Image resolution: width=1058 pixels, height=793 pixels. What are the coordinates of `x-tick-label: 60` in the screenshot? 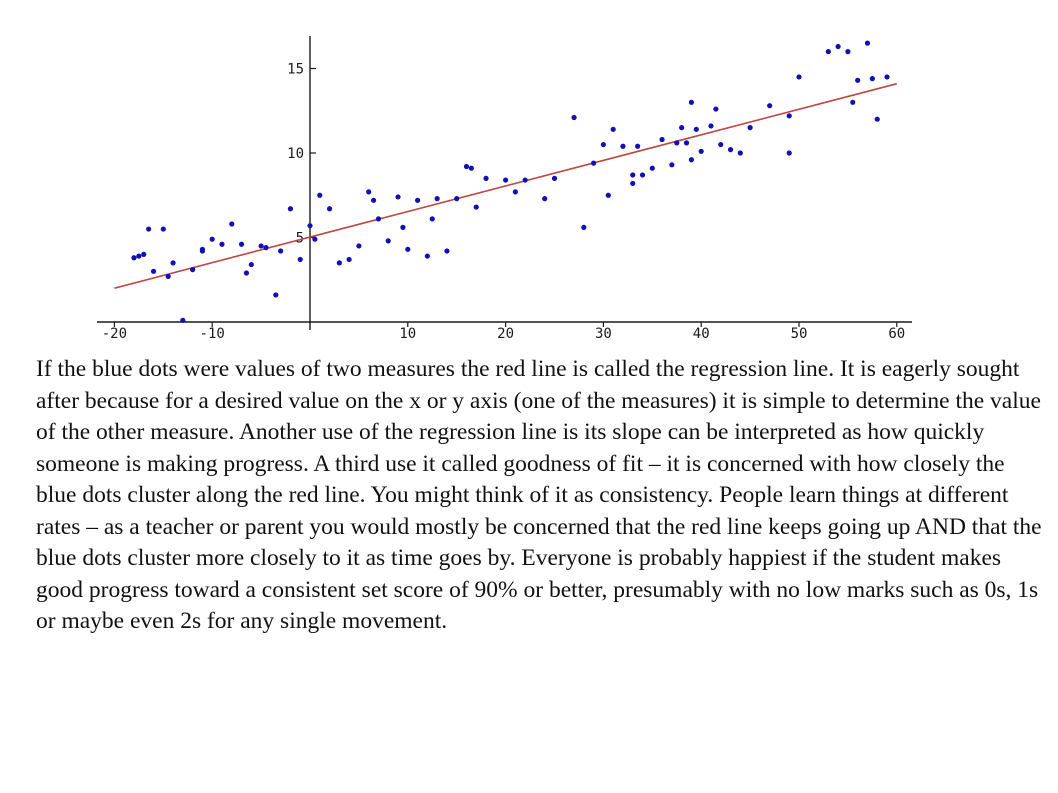 It's located at (896, 334).